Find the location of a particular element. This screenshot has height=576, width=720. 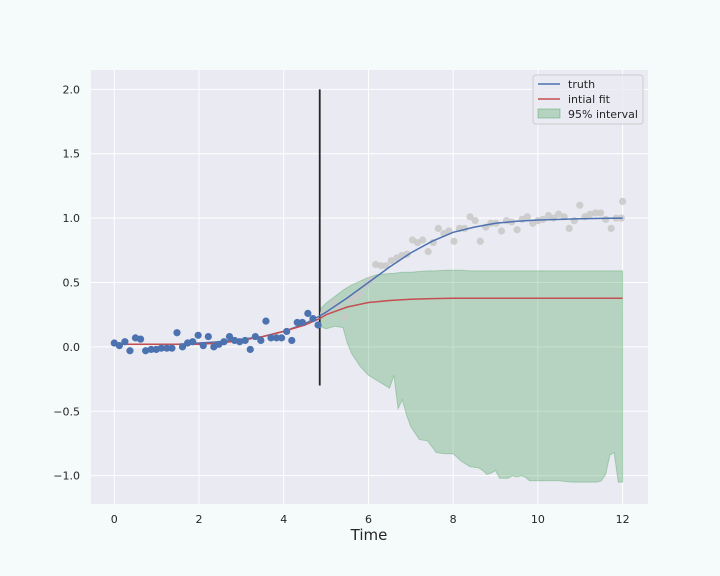

legend-label-initial-fit: intial fit is located at coordinates (589, 99).